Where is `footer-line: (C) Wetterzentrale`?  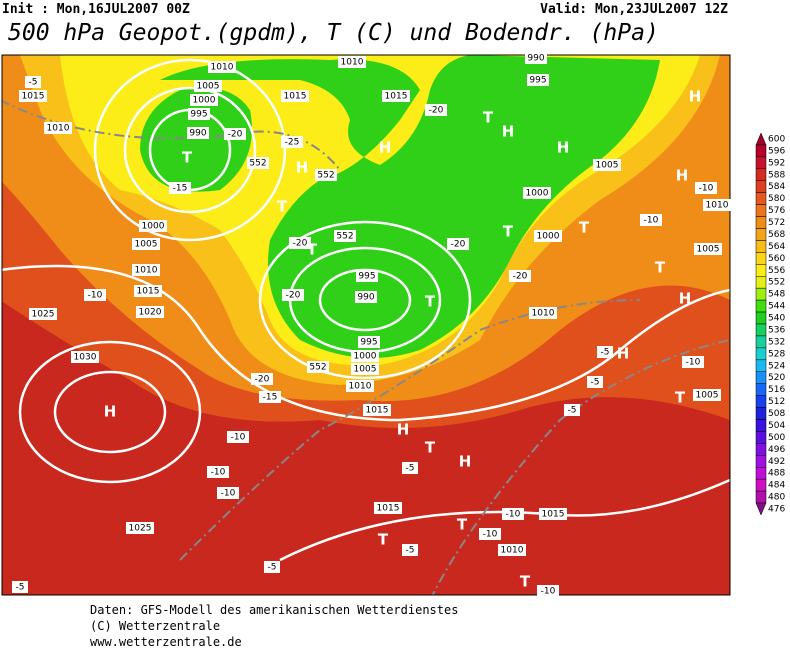
footer-line: (C) Wetterzentrale is located at coordinates (155, 626).